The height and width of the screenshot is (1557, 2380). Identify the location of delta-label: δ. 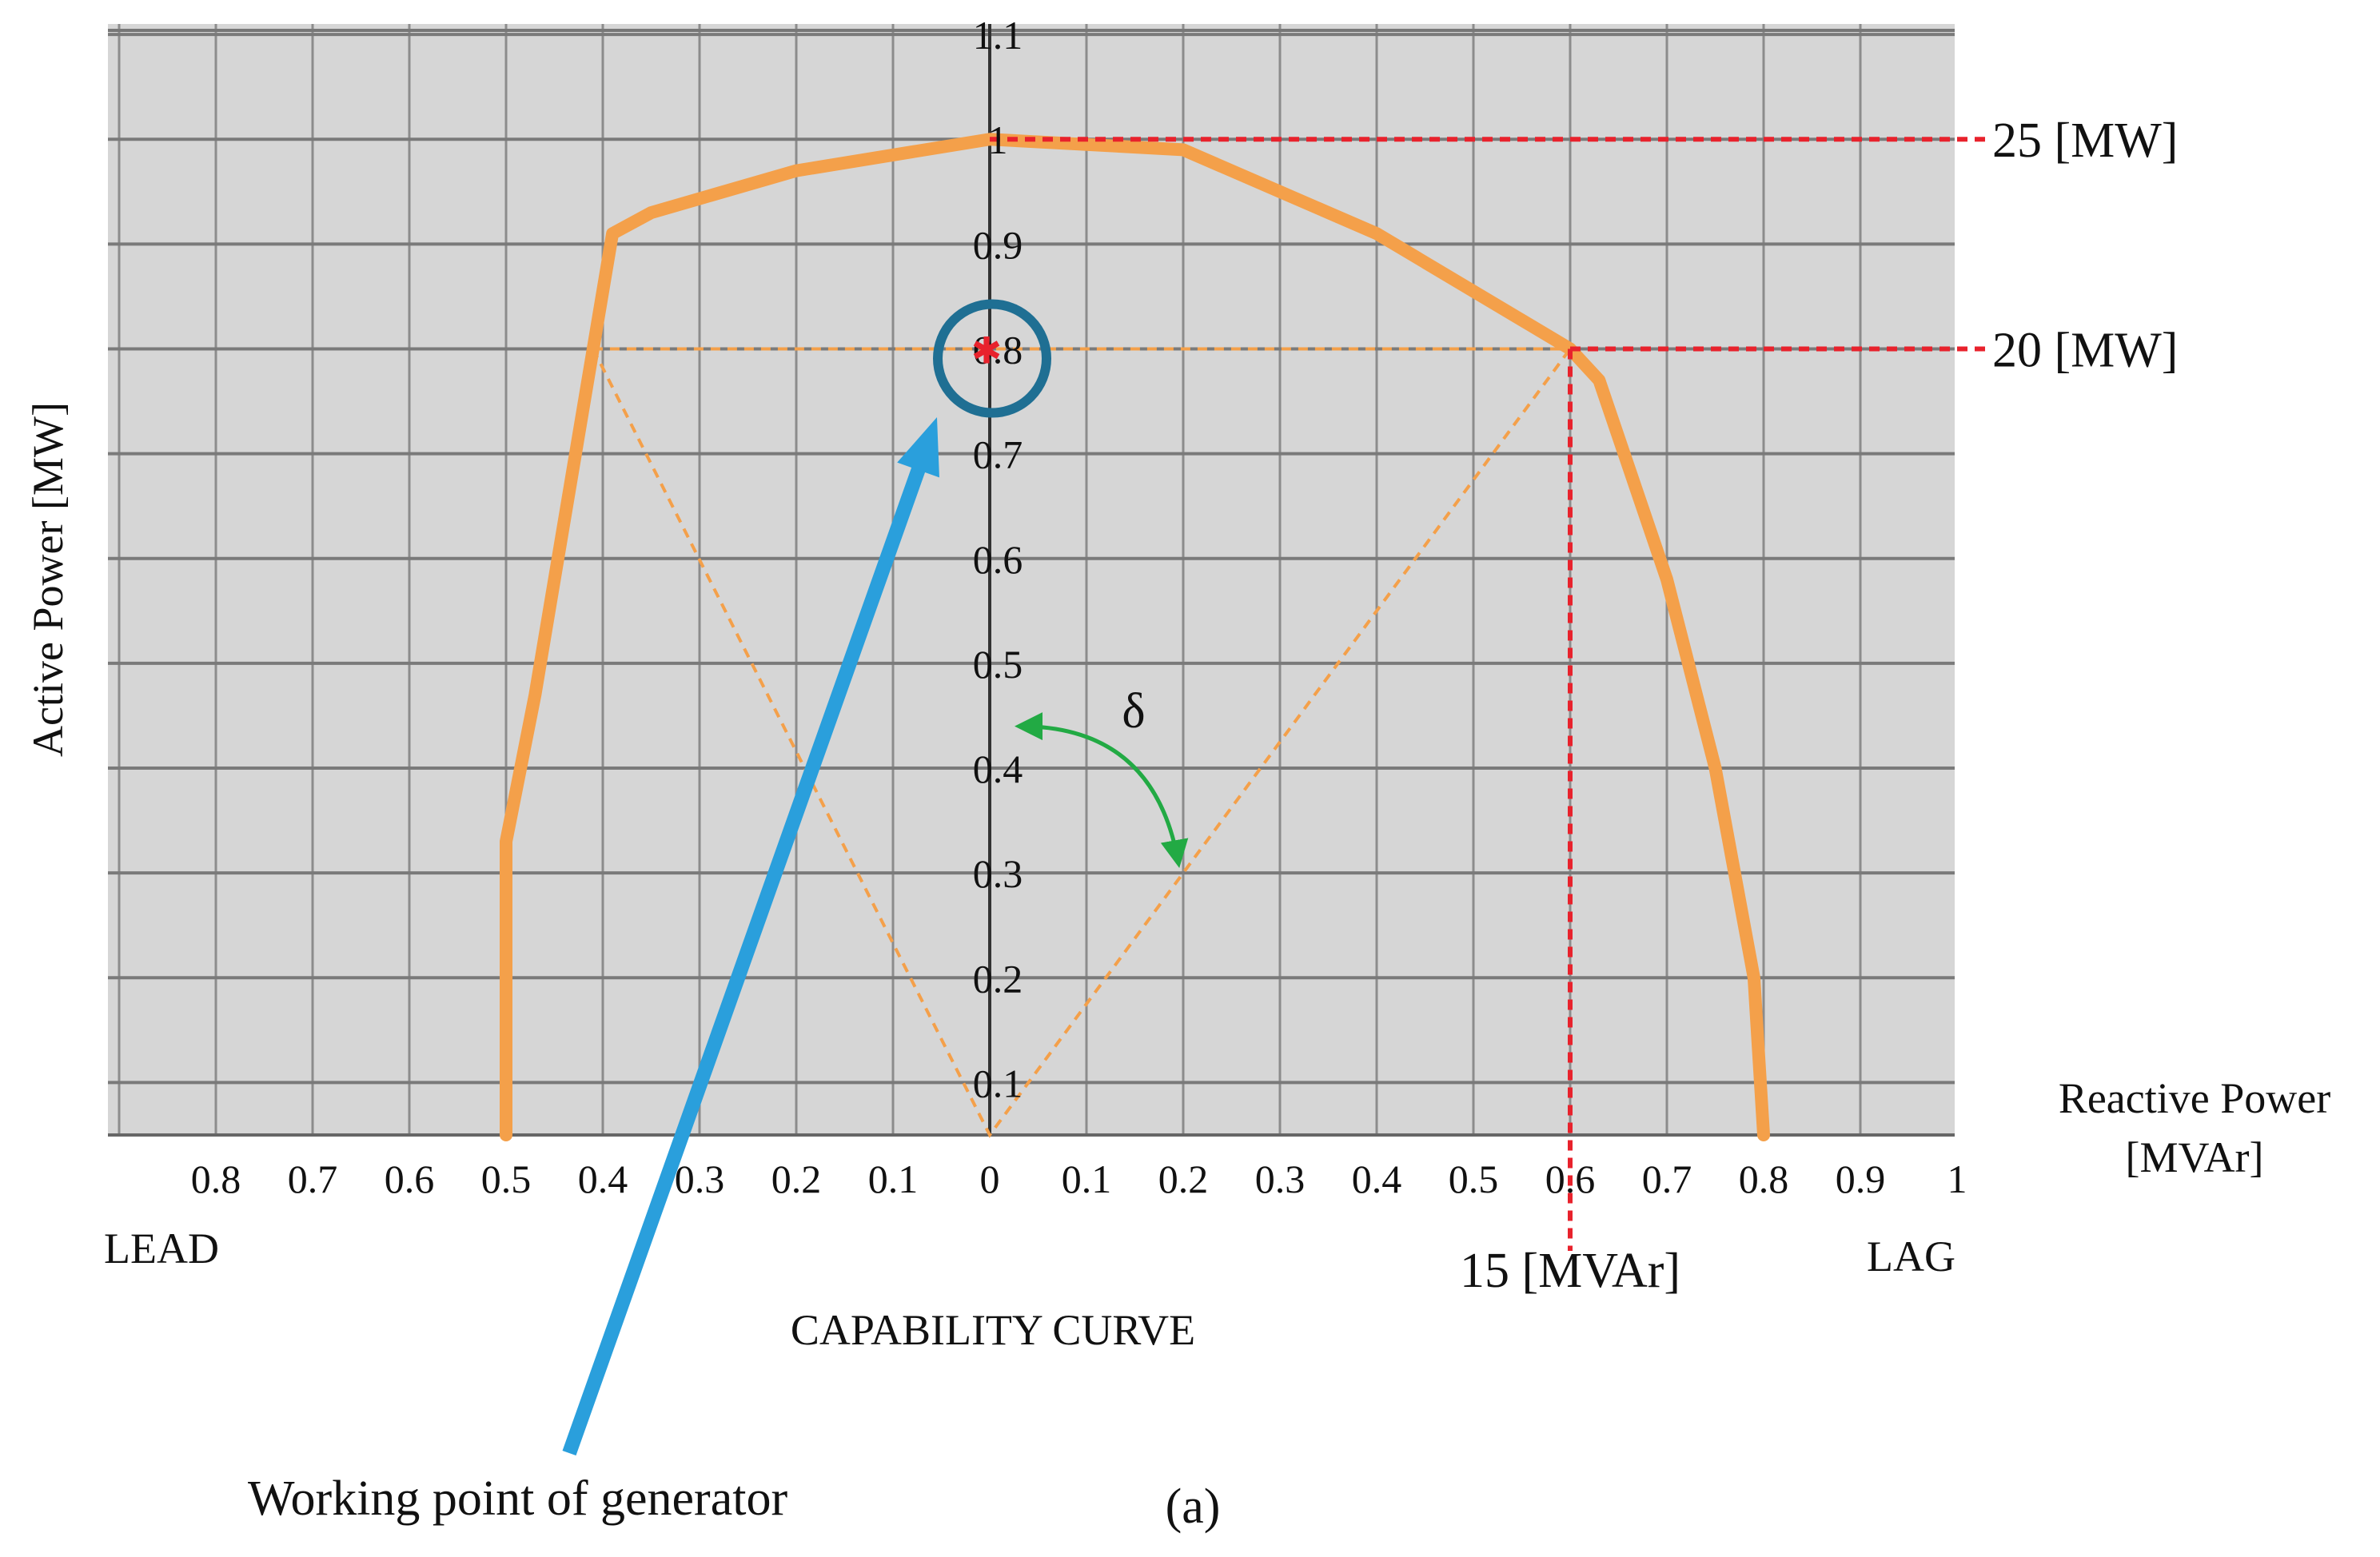
(1134, 711).